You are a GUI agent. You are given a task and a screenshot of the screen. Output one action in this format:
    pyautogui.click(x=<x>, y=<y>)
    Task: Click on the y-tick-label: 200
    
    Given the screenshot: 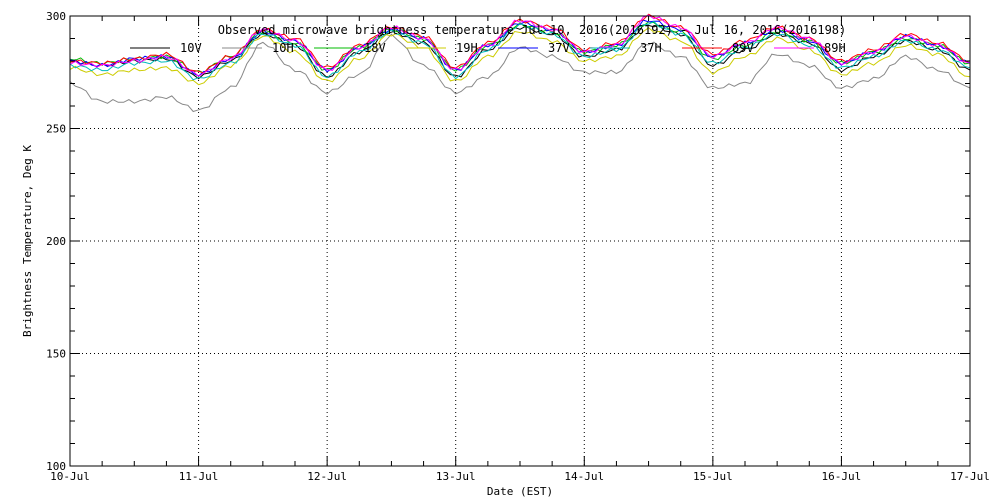 What is the action you would take?
    pyautogui.click(x=56, y=241)
    